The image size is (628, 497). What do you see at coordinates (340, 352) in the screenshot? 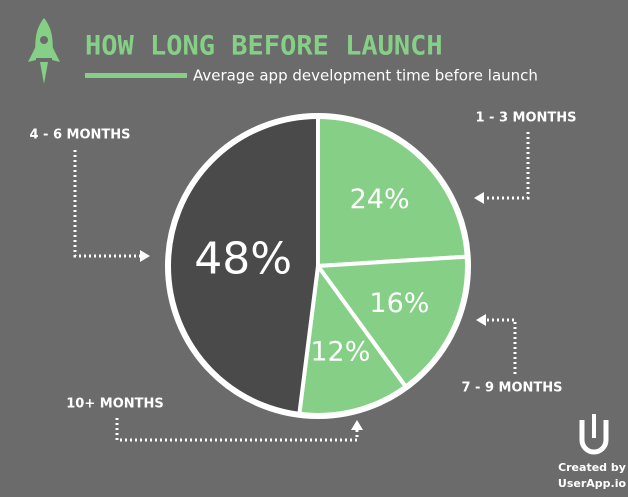
I see `value-label: 12%` at bounding box center [340, 352].